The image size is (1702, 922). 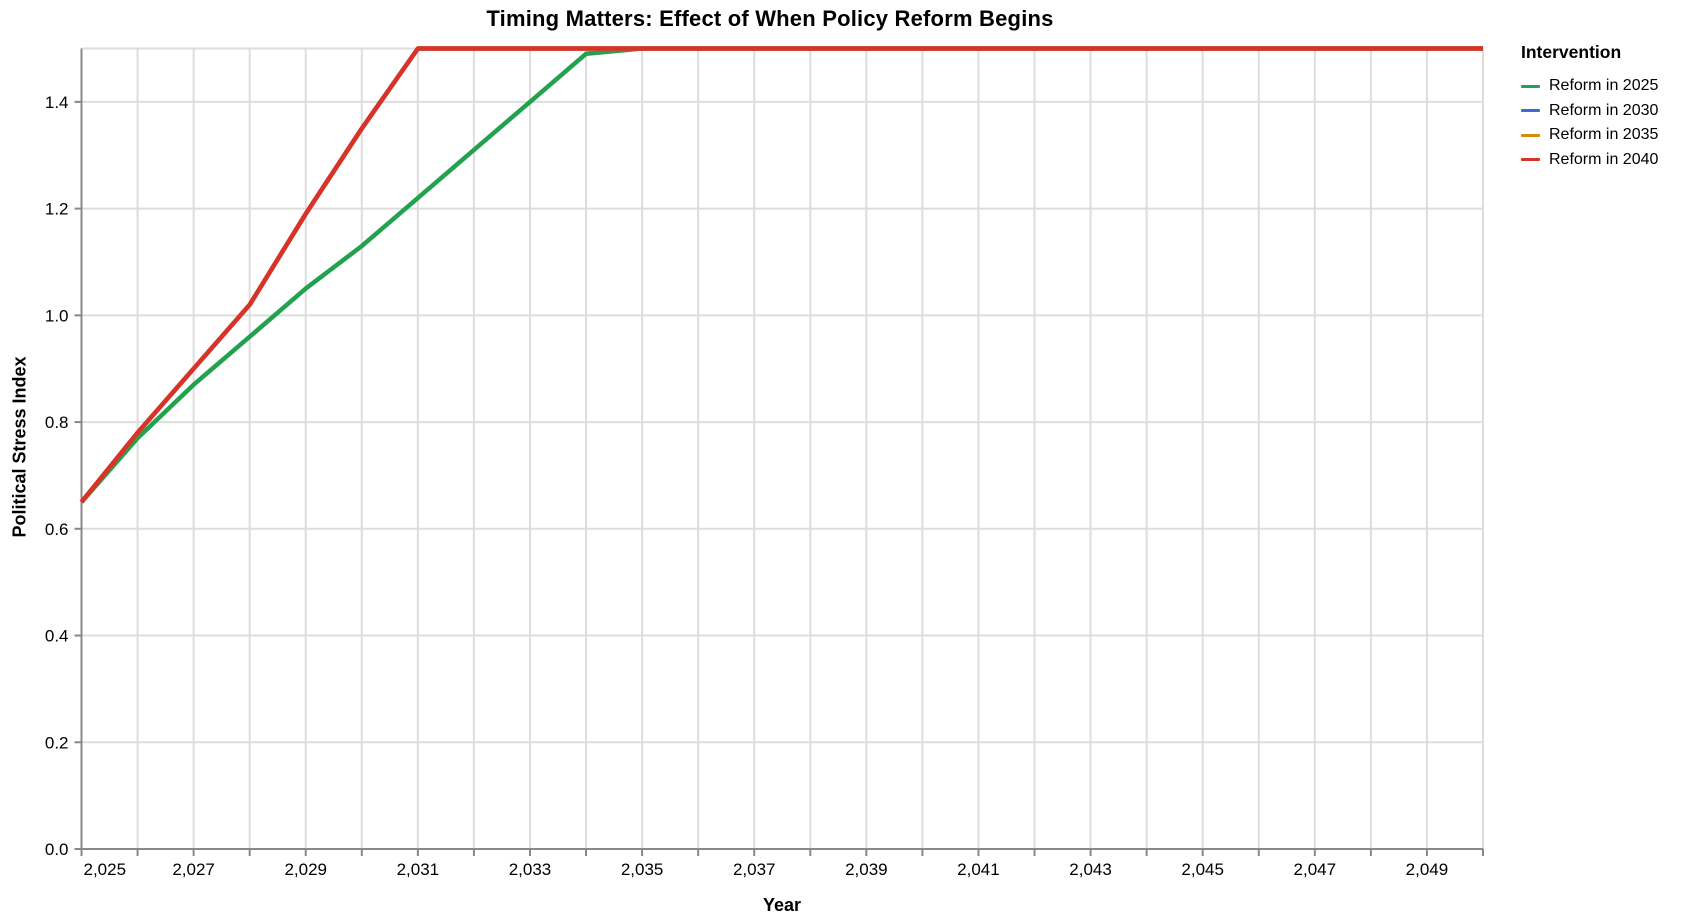 I want to click on x-tick-label: 2,043, so click(x=1090, y=869).